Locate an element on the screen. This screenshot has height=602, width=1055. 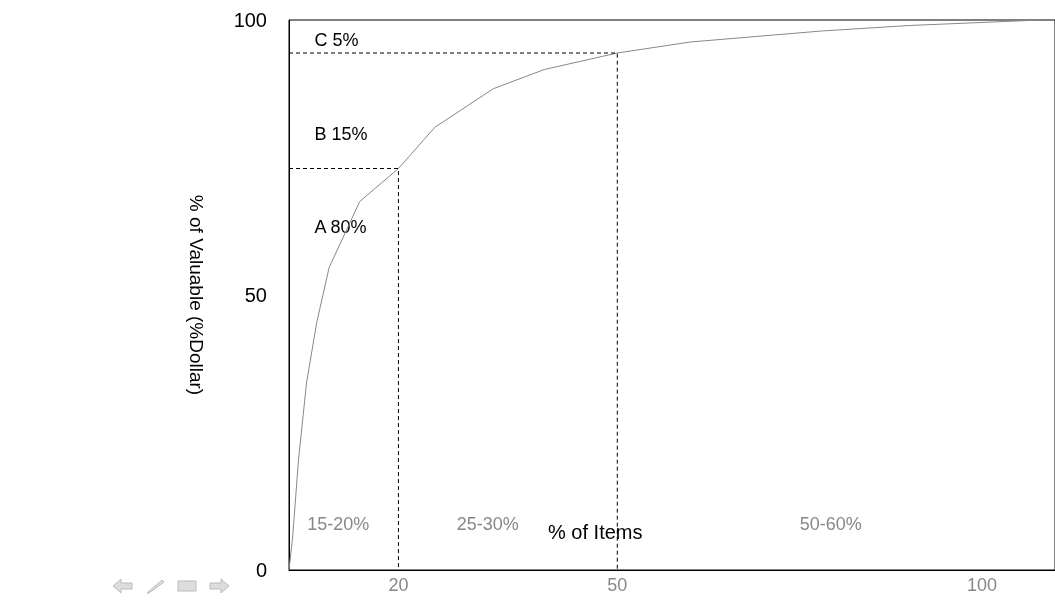
x-axis-title: % of Items is located at coordinates (595, 532).